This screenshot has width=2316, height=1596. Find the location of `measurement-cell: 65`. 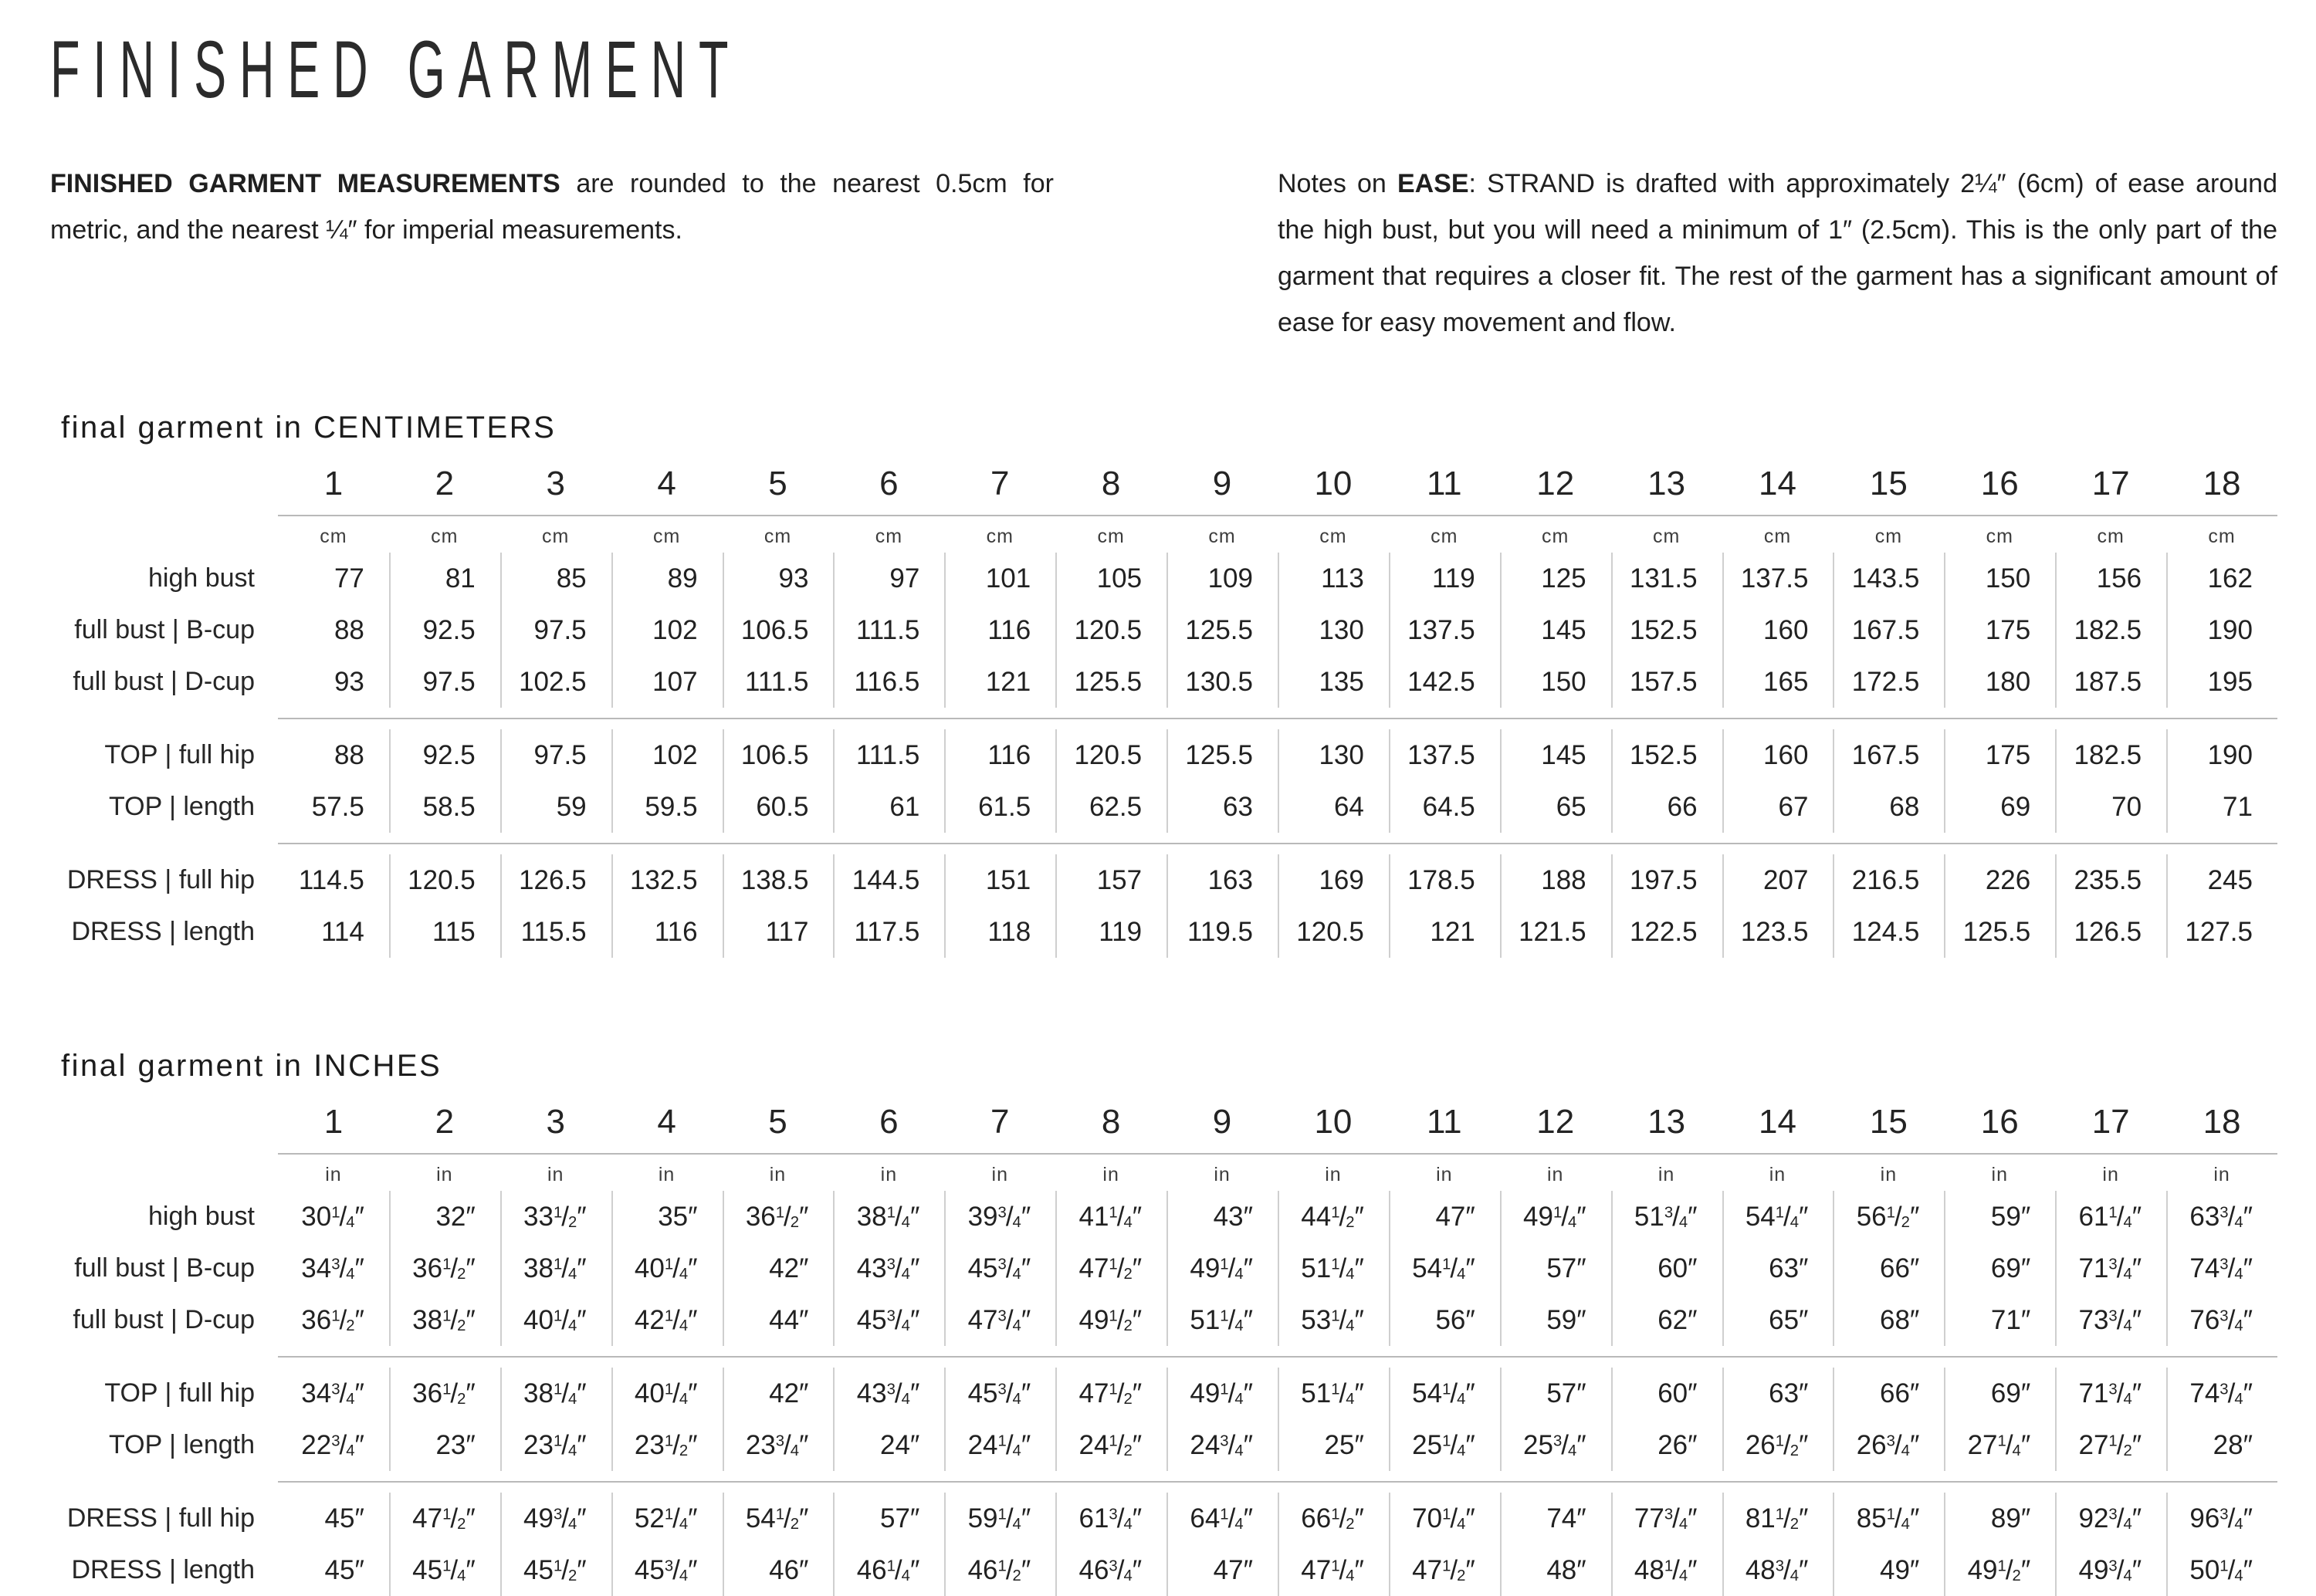

measurement-cell: 65 is located at coordinates (1555, 807).